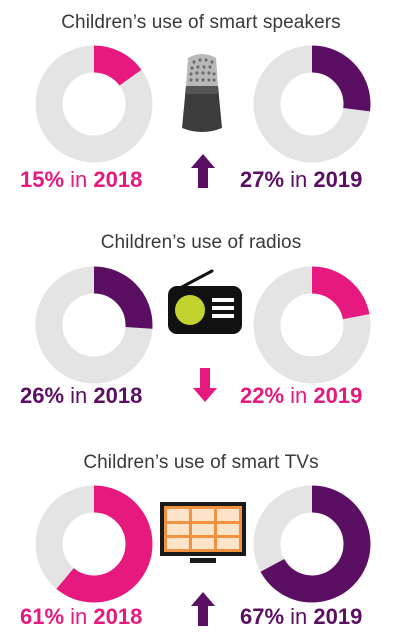 This screenshot has width=402, height=642. I want to click on stat-2018: 26% in 2018, so click(81, 396).